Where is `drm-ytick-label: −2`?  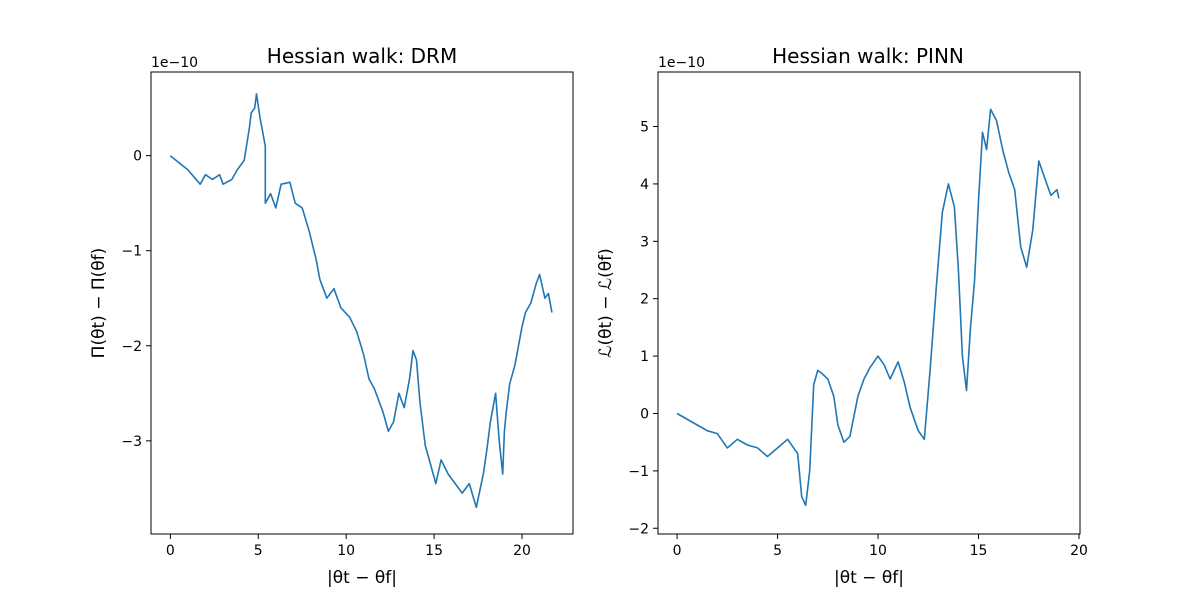 drm-ytick-label: −2 is located at coordinates (131, 347).